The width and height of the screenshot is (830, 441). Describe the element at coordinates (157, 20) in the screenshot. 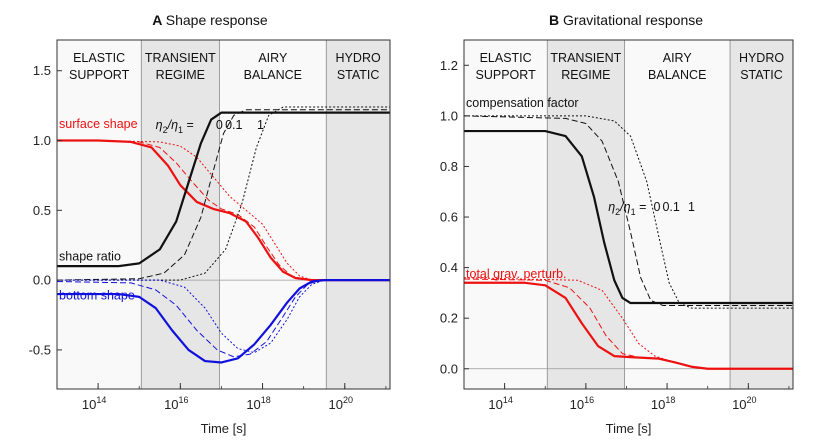

I see `panel-letter: A` at that location.